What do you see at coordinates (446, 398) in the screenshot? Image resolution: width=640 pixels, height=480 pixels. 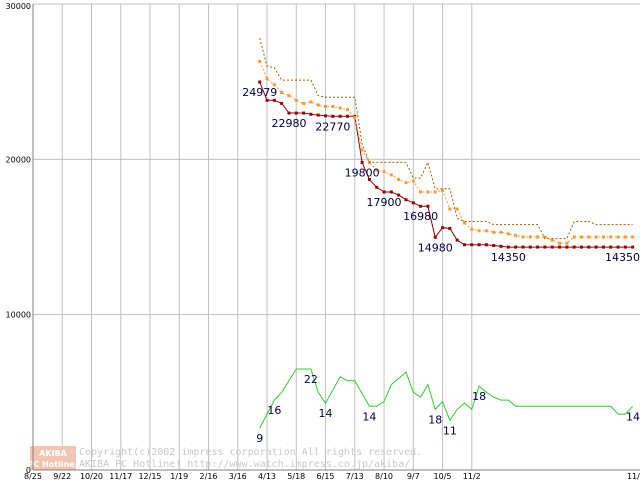 I see `series-line-shop_count` at bounding box center [446, 398].